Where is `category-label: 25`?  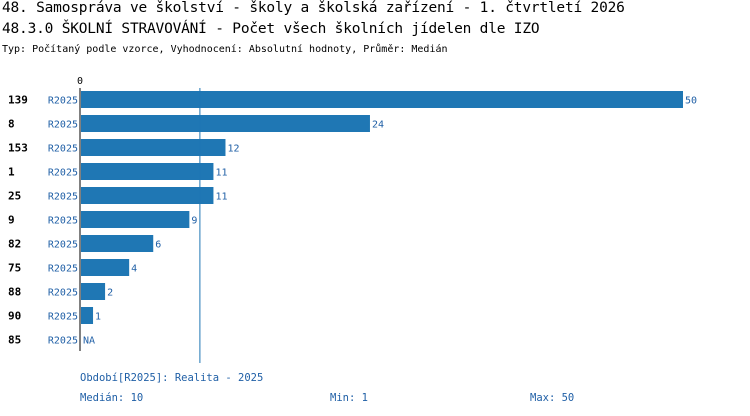 category-label: 25 is located at coordinates (14, 196).